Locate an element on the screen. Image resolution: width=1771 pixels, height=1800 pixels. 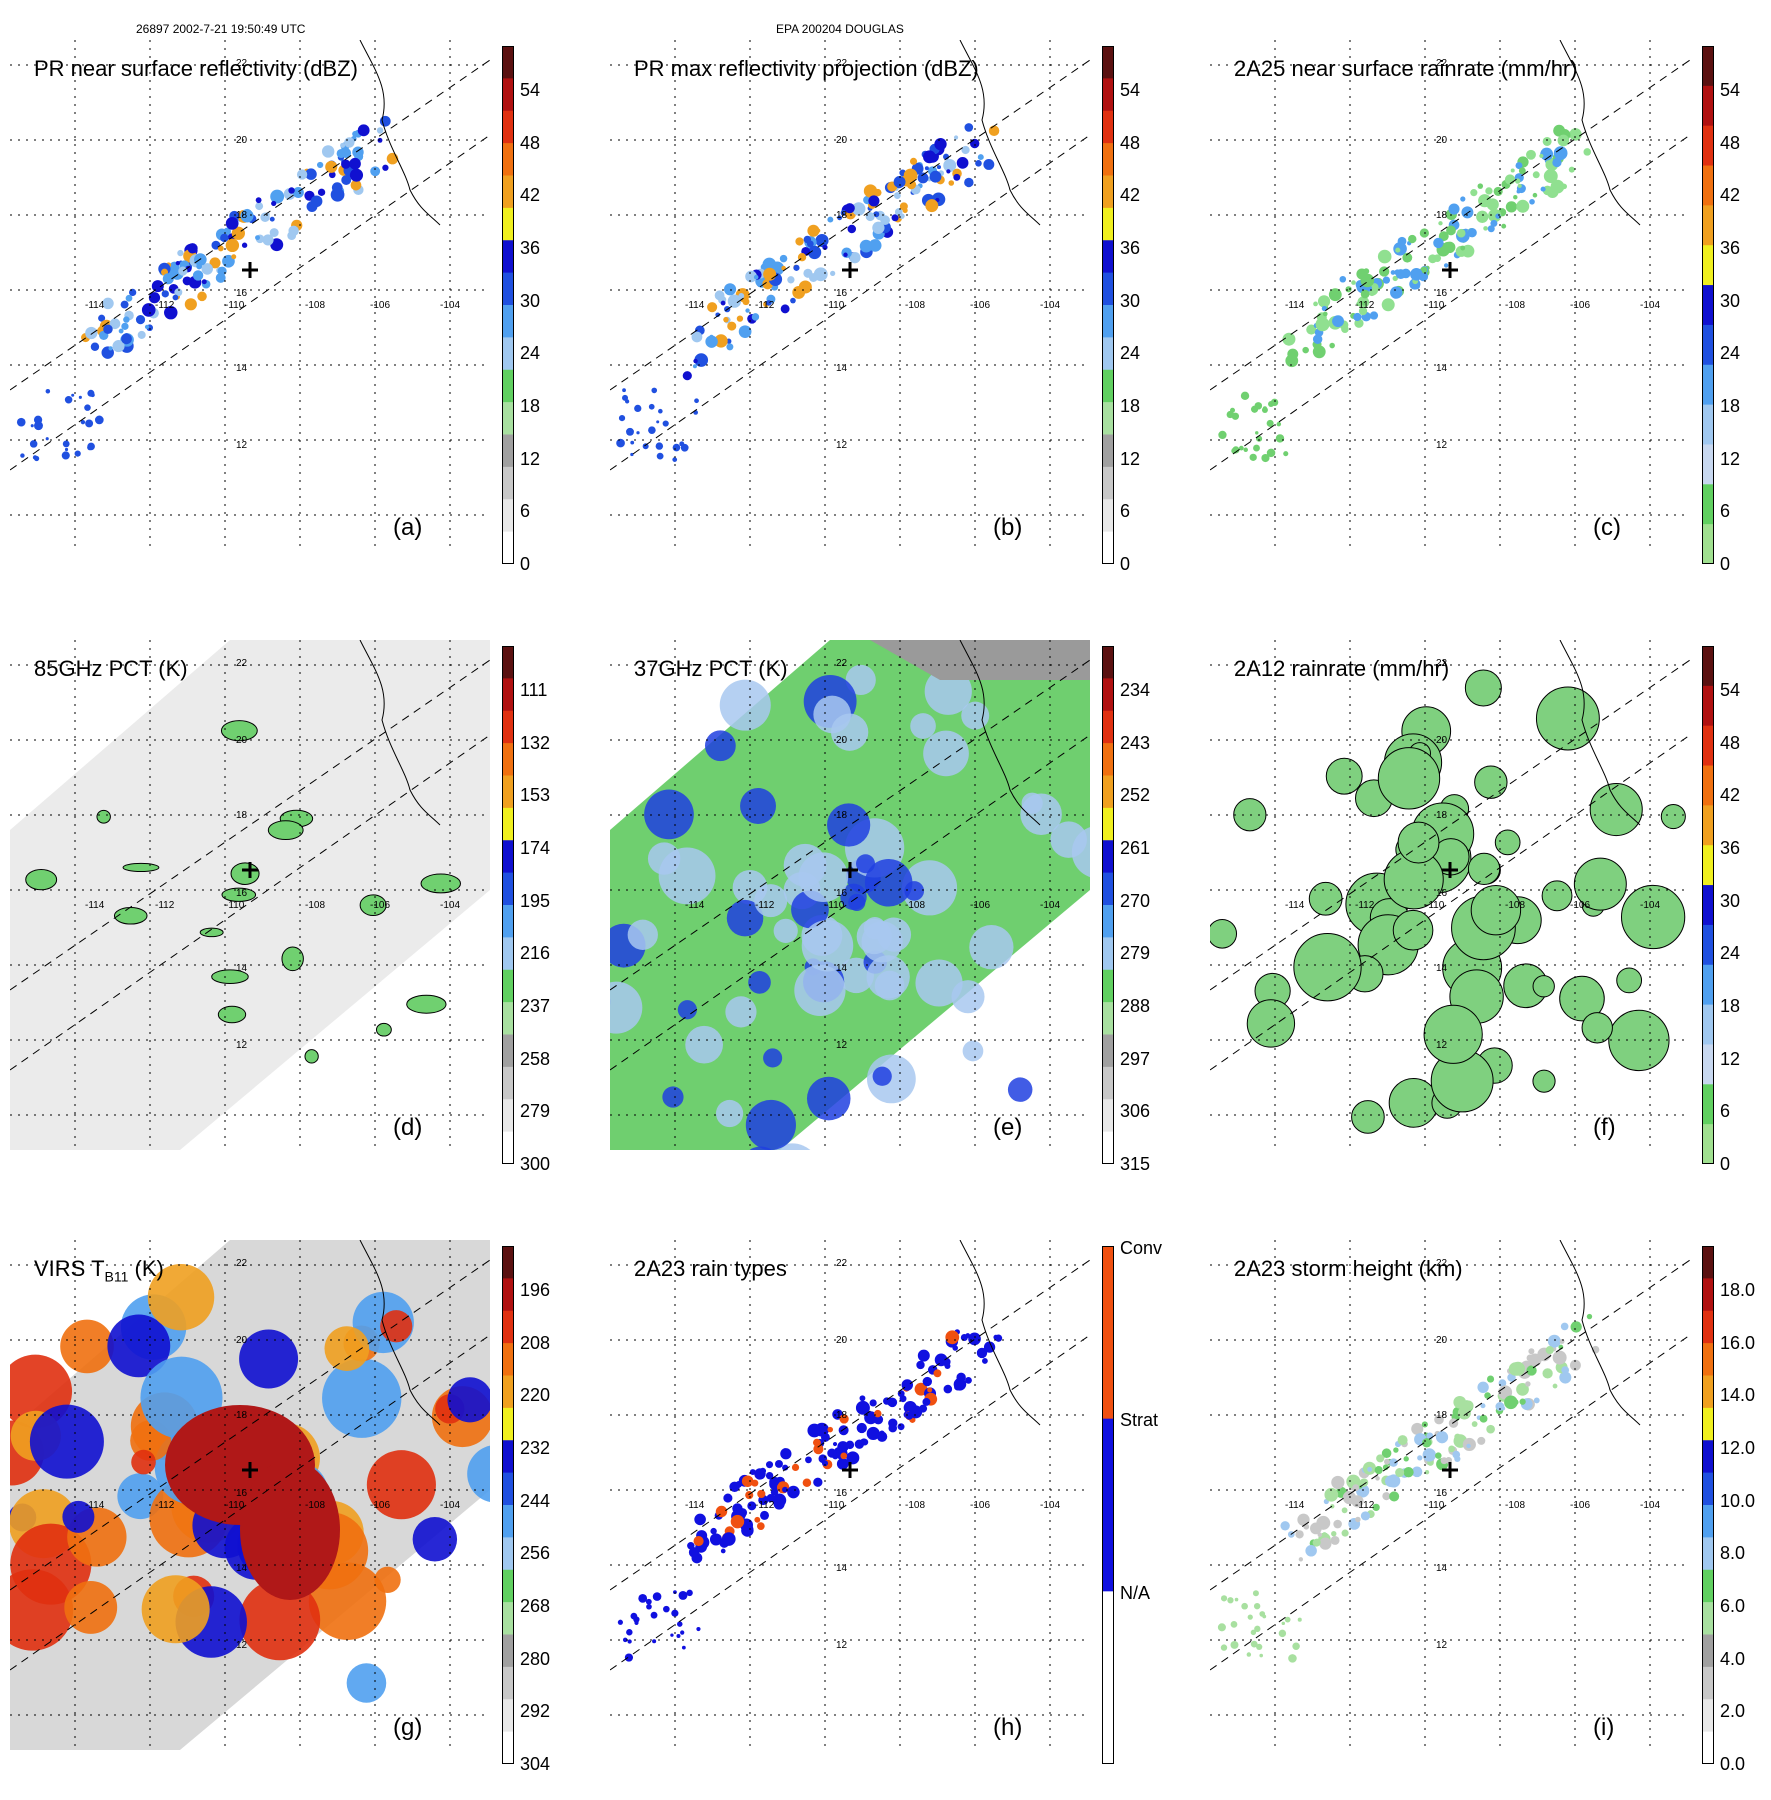
colorbar-tick-label: 270 is located at coordinates (1135, 901).